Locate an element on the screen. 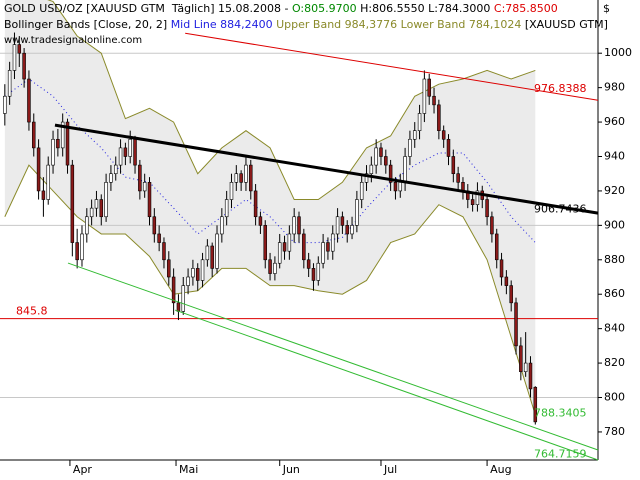  mid-line: Mid Line 884,2400 is located at coordinates (221, 24).